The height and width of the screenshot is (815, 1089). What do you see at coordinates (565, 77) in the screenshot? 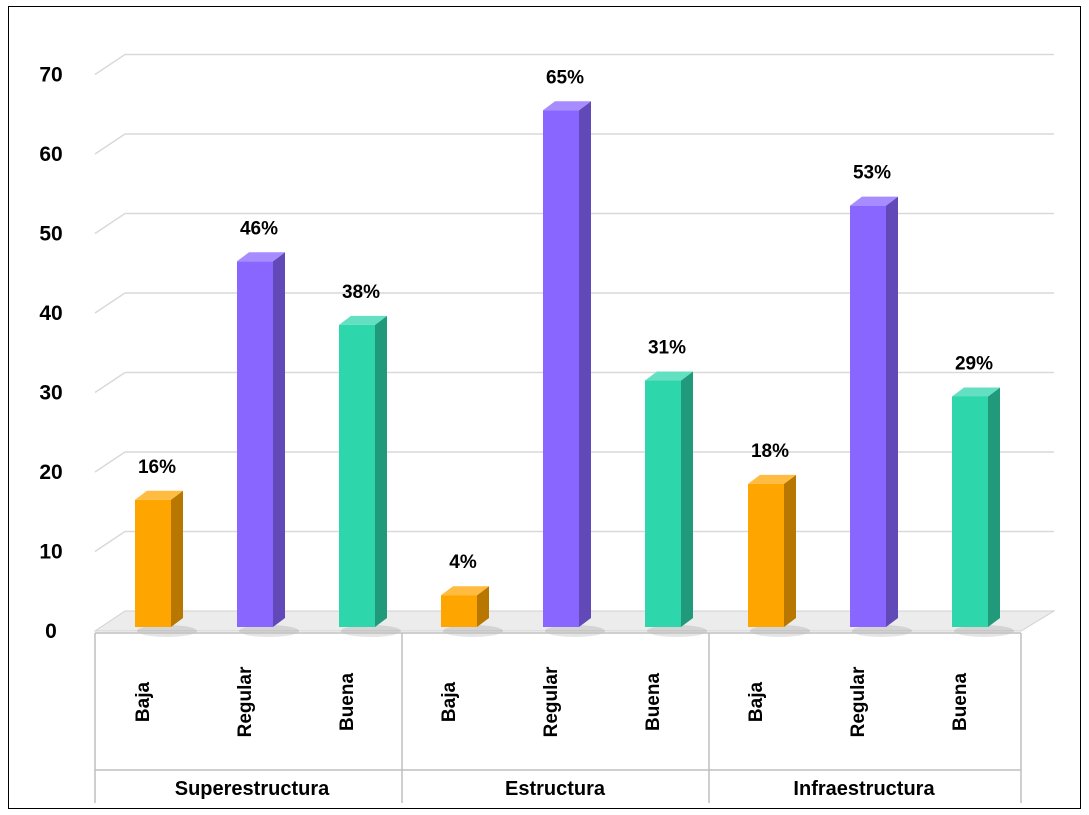
I see `data-label: 65%` at bounding box center [565, 77].